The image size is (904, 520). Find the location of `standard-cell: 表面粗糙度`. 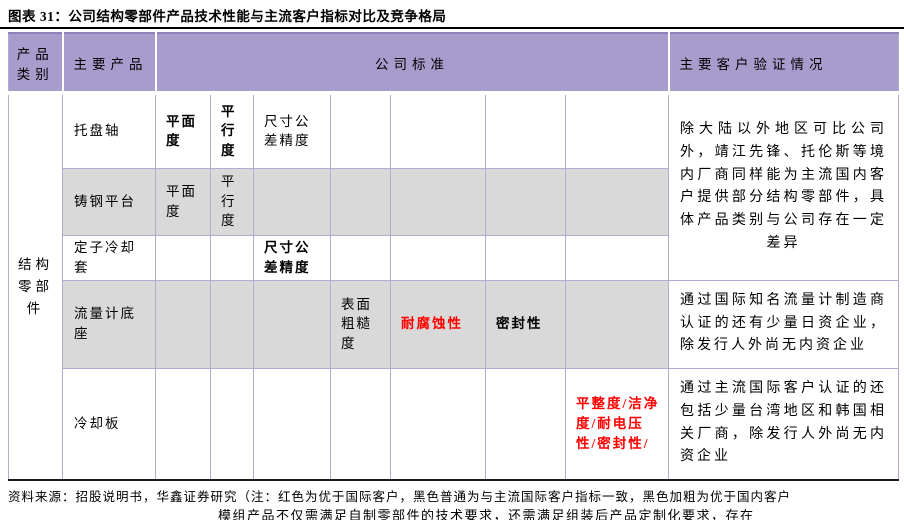

standard-cell: 表面粗糙度 is located at coordinates (360, 324).